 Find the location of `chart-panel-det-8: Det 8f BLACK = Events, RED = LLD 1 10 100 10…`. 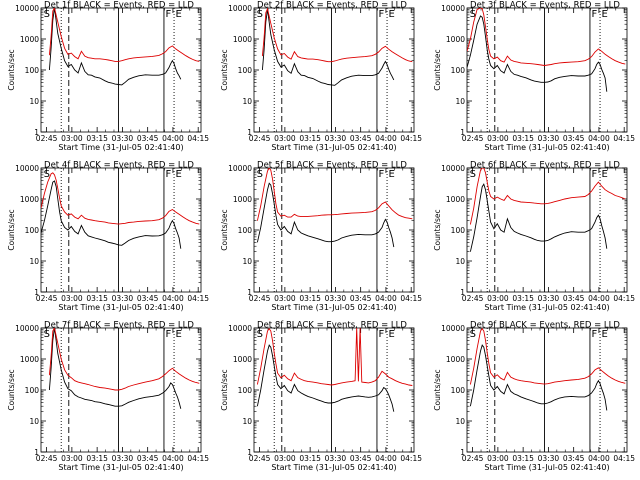

chart-panel-det-8: Det 8f BLACK = Events, RED = LLD 1 10 100 10… is located at coordinates (321, 397).